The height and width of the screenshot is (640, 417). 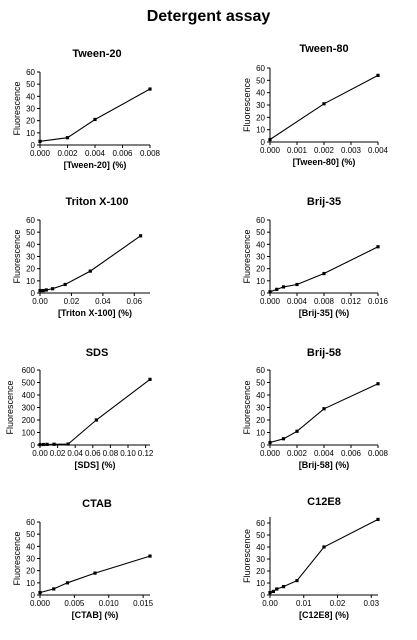 I want to click on panel-title: SDS, so click(x=97, y=353).